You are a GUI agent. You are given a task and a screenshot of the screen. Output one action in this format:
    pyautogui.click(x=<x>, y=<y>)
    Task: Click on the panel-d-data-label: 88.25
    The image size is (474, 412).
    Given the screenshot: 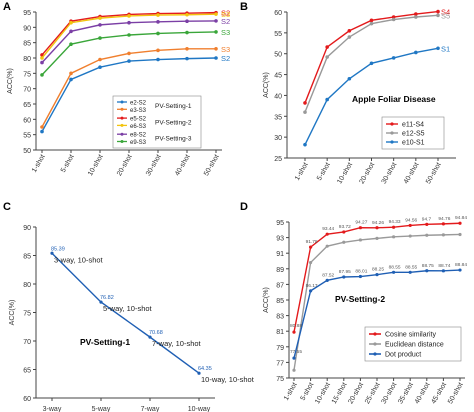 What is the action you would take?
    pyautogui.click(x=378, y=270)
    